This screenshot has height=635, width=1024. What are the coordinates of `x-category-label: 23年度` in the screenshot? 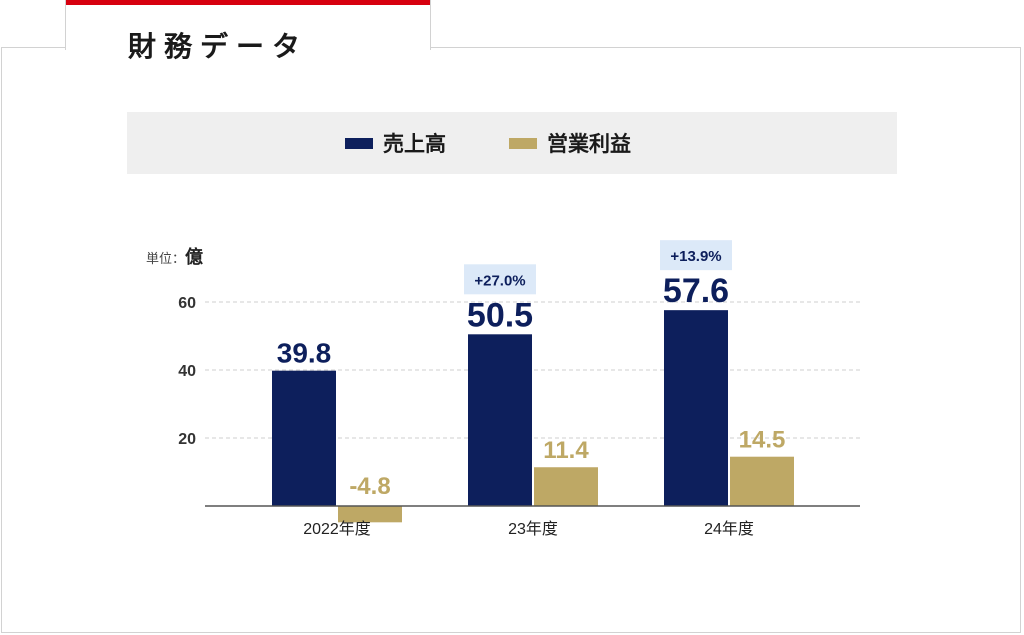 It's located at (533, 529).